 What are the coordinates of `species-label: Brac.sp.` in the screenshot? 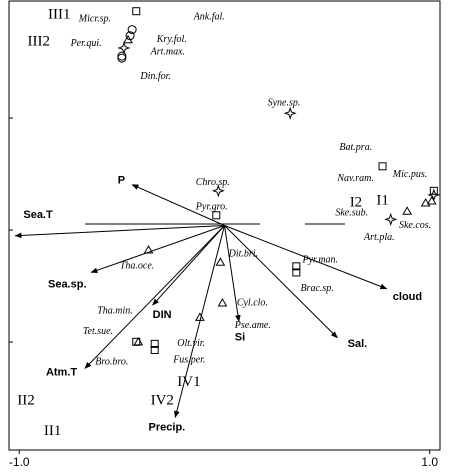 It's located at (316, 288).